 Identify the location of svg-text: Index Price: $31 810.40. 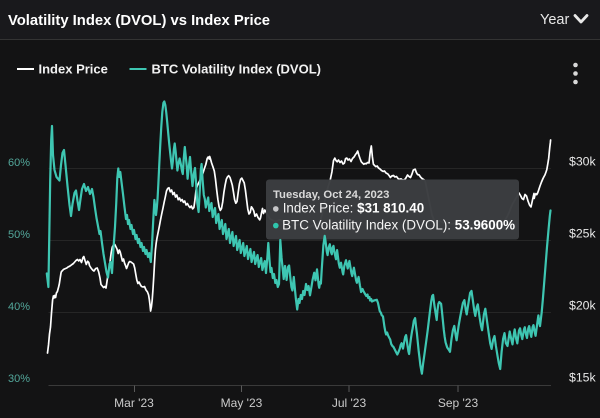
(353, 208).